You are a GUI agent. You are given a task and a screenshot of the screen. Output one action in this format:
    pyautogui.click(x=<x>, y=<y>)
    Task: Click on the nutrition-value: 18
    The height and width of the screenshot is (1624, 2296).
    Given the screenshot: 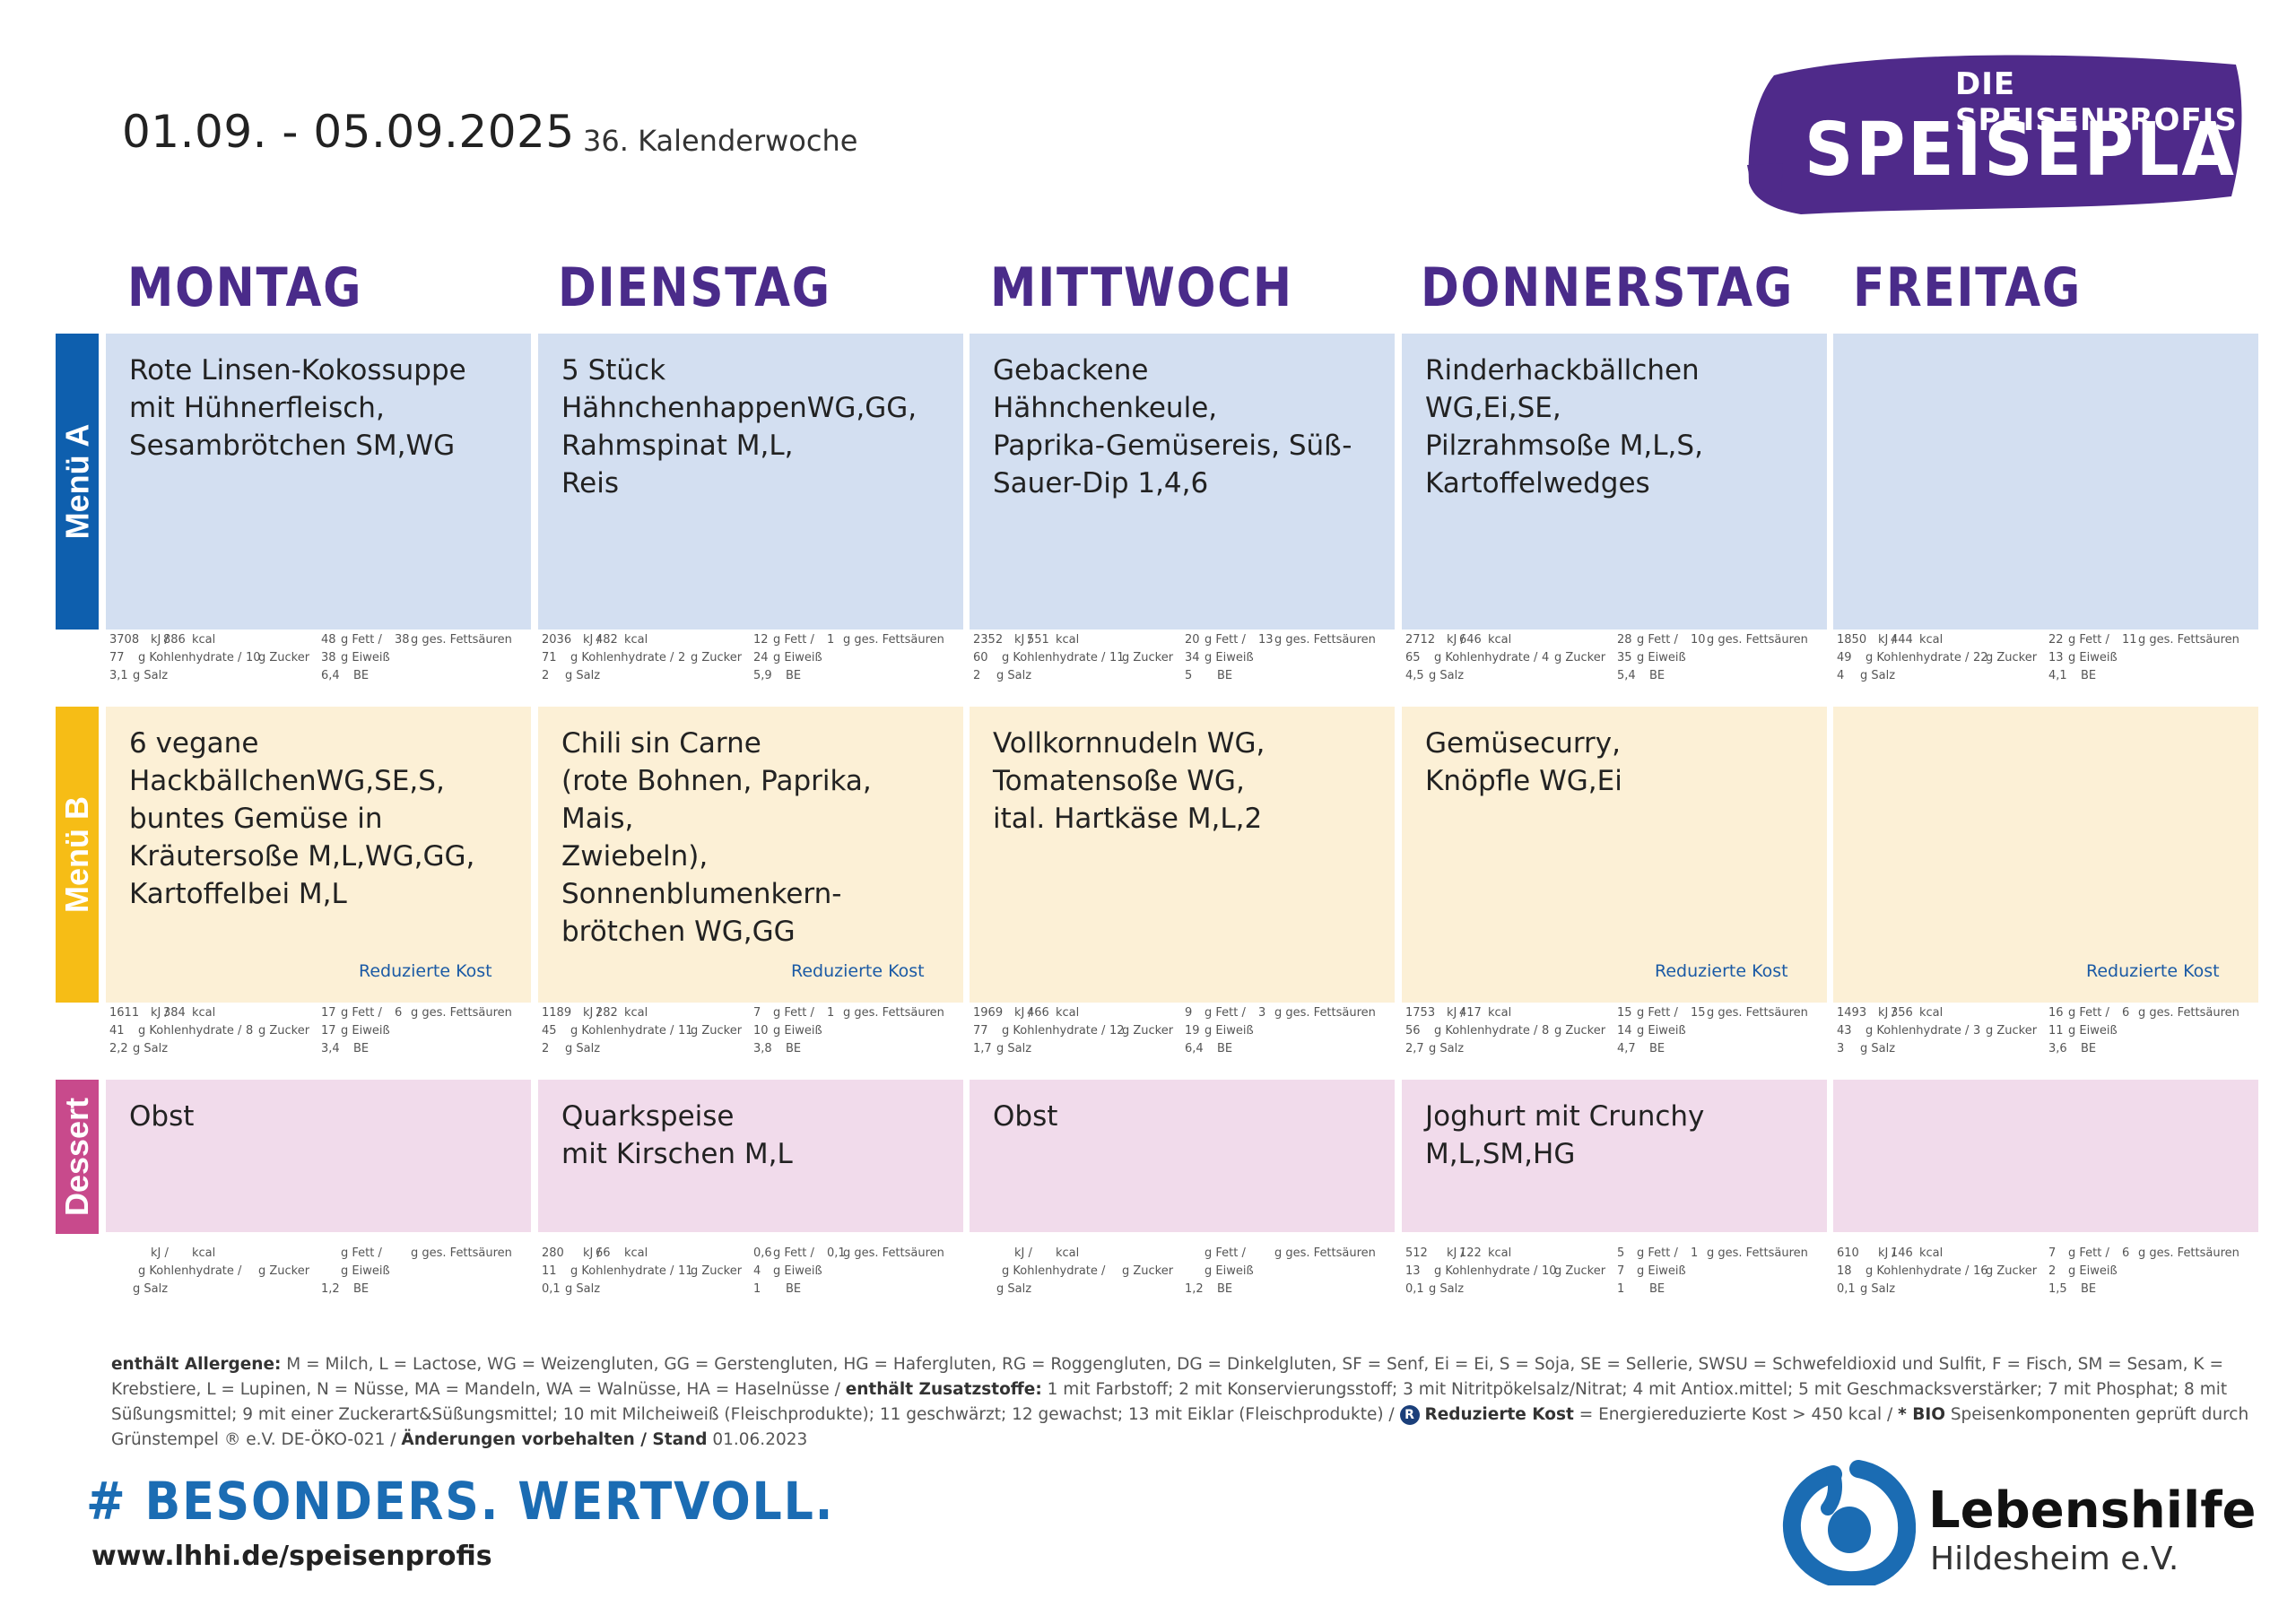 What is the action you would take?
    pyautogui.click(x=1844, y=1271)
    